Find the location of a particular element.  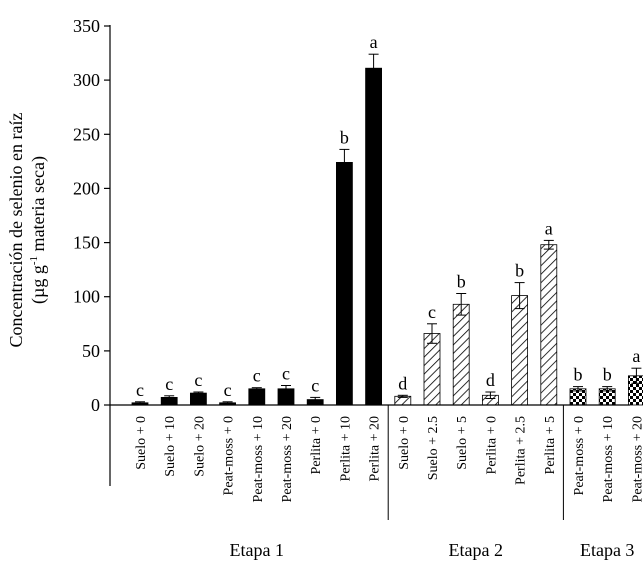

y-axis-label-unit: (µg g-1 materia seca) is located at coordinates (38, 230).